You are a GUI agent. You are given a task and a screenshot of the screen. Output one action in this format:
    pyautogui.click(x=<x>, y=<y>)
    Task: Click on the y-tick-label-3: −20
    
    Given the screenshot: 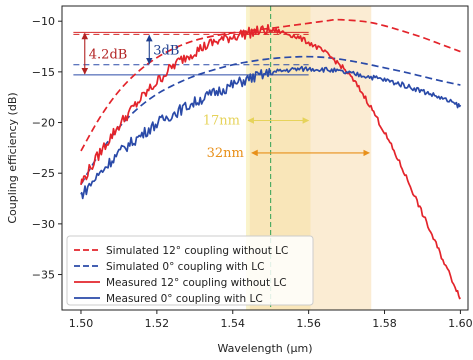 What is the action you would take?
    pyautogui.click(x=43, y=123)
    